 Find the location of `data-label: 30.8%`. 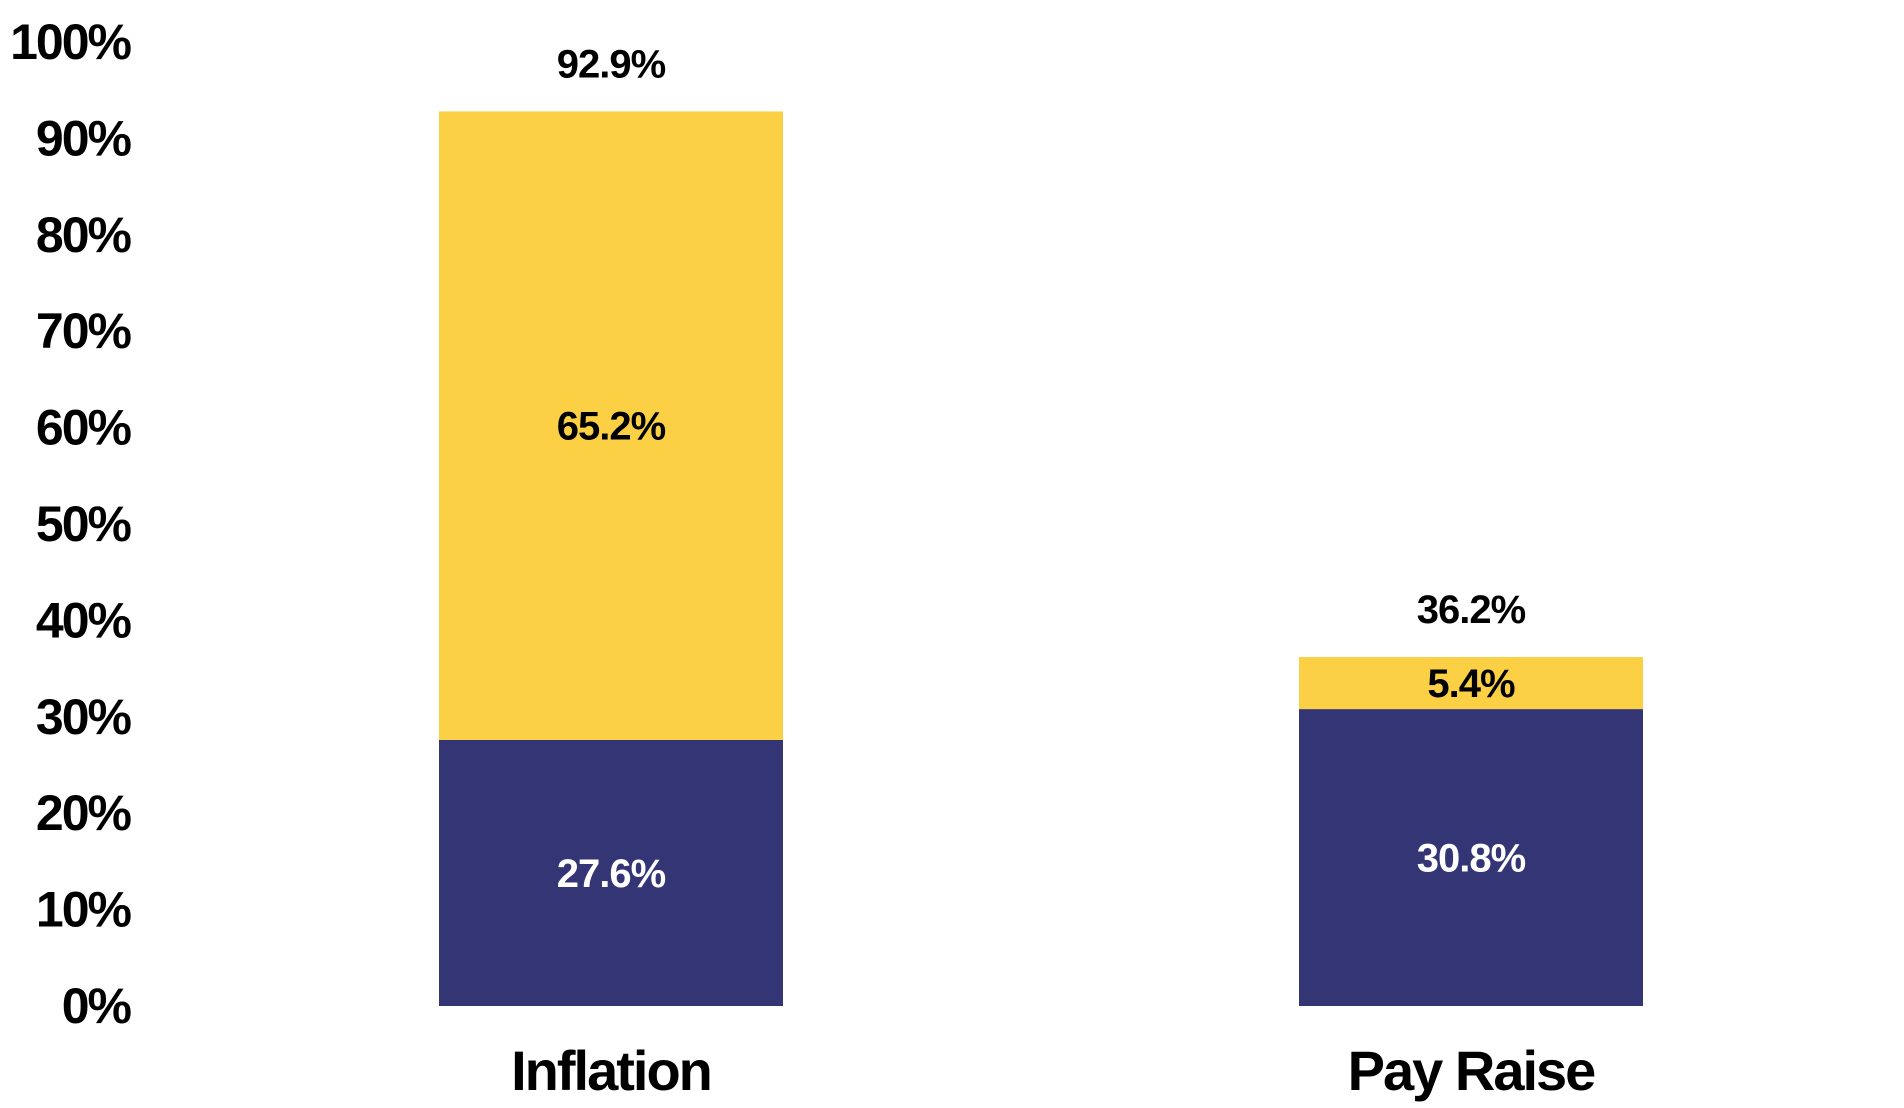

data-label: 30.8% is located at coordinates (1471, 859).